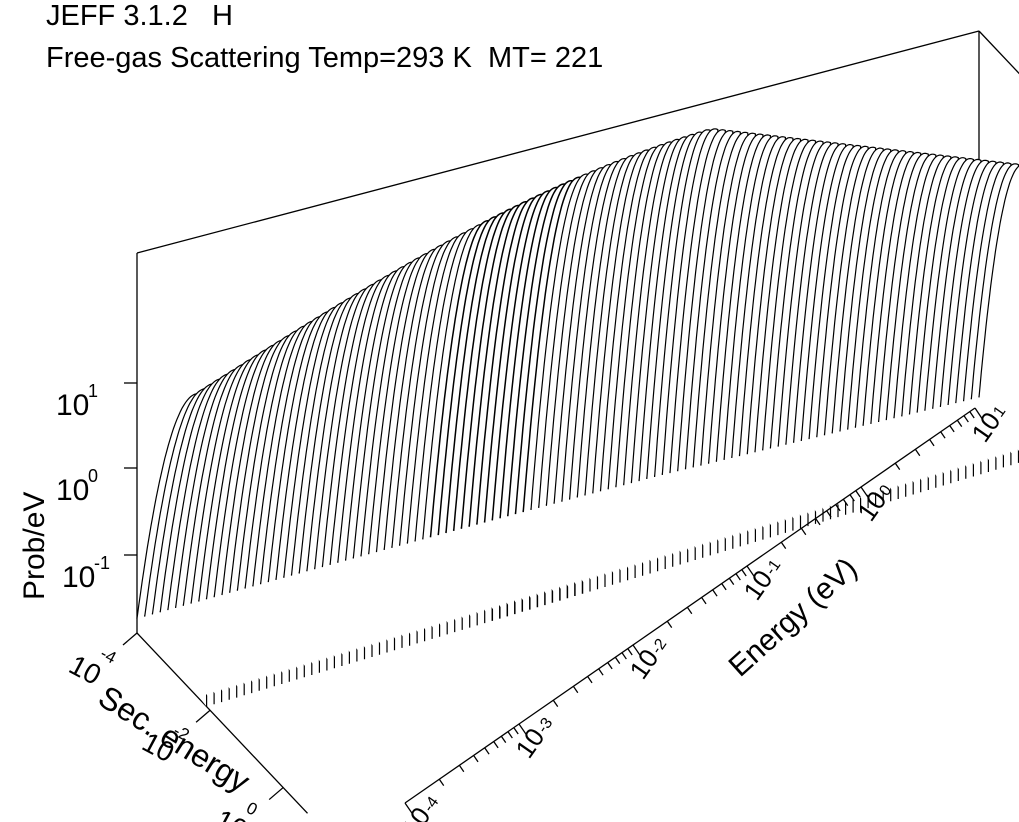  I want to click on box-edge-bottom-left, so click(222, 723).